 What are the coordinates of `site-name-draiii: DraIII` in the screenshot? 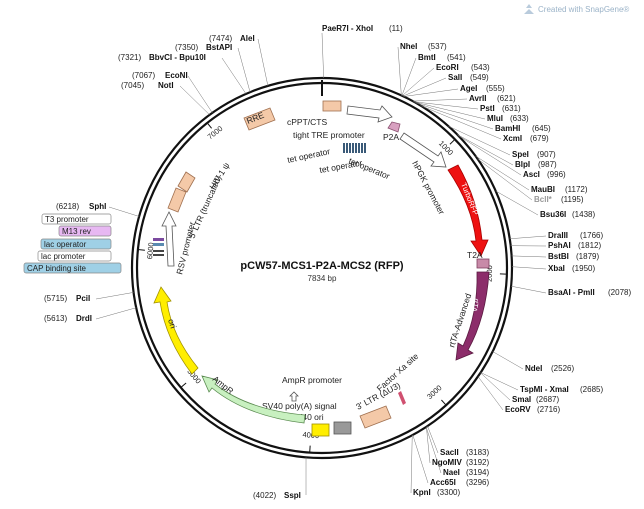 It's located at (558, 235).